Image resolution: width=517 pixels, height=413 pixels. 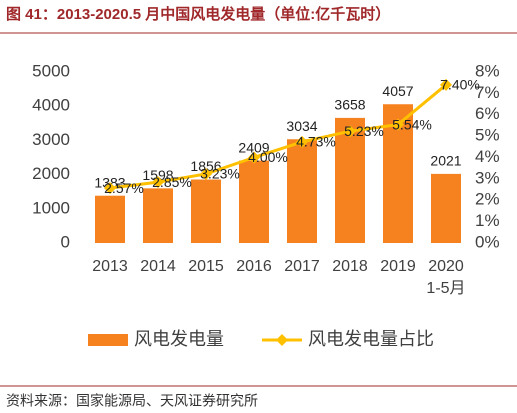 I want to click on line-value-label: 2.85%, so click(x=172, y=182).